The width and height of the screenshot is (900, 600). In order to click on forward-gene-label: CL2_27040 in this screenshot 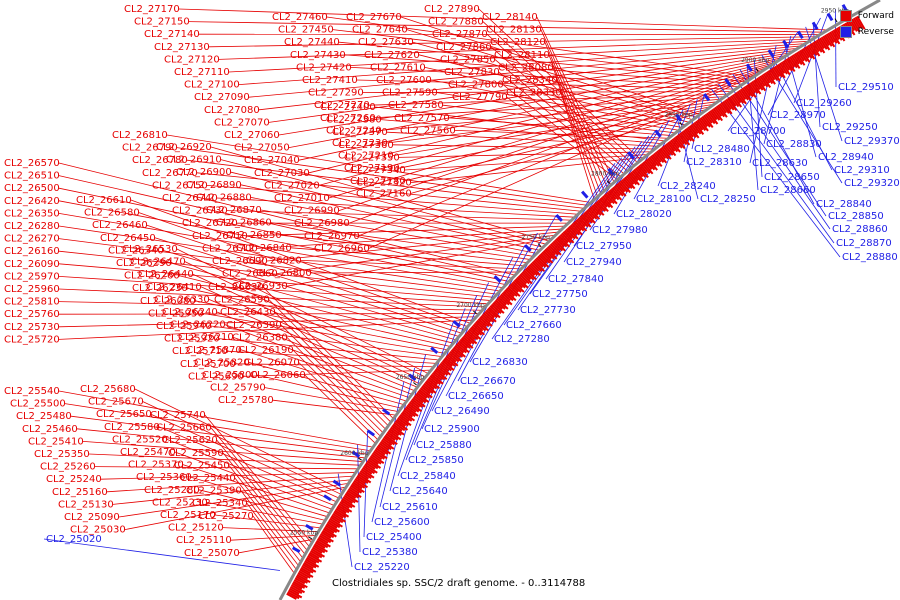, I will do `click(272, 160)`.